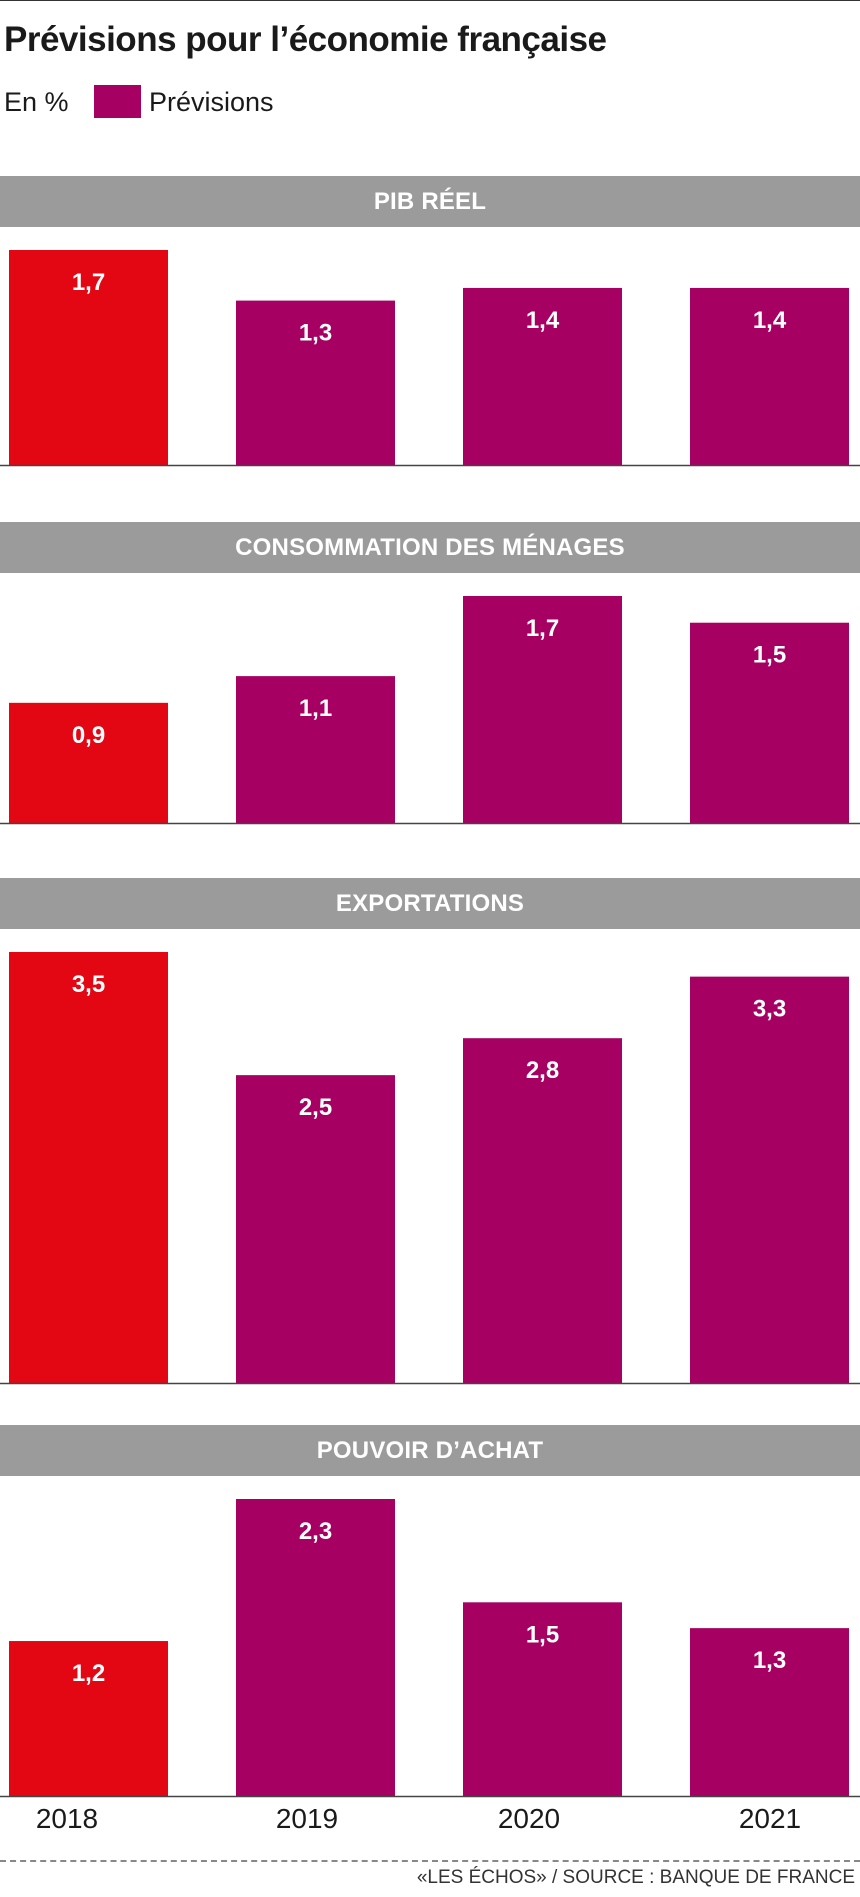 The width and height of the screenshot is (860, 1897). What do you see at coordinates (542, 1070) in the screenshot?
I see `value-label: 2,8` at bounding box center [542, 1070].